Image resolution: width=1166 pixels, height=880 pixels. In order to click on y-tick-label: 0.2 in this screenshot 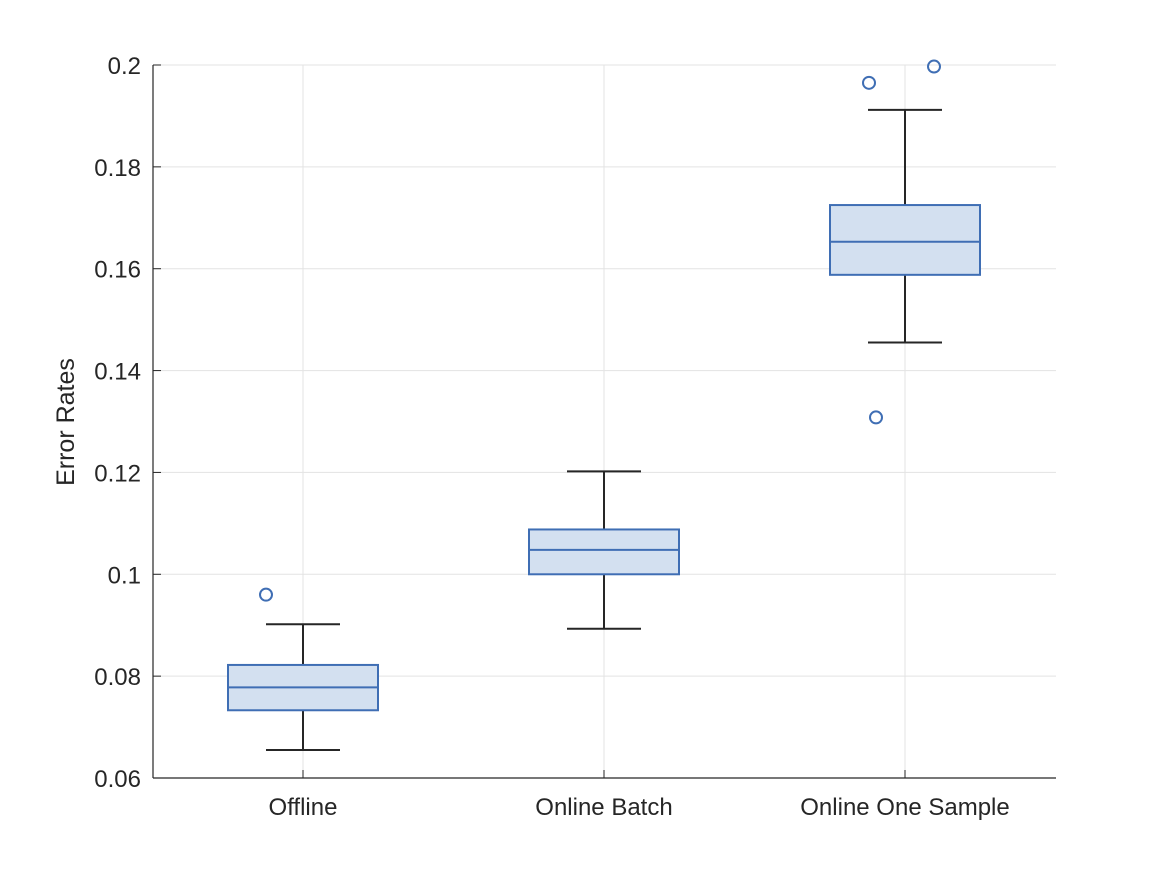, I will do `click(124, 66)`.